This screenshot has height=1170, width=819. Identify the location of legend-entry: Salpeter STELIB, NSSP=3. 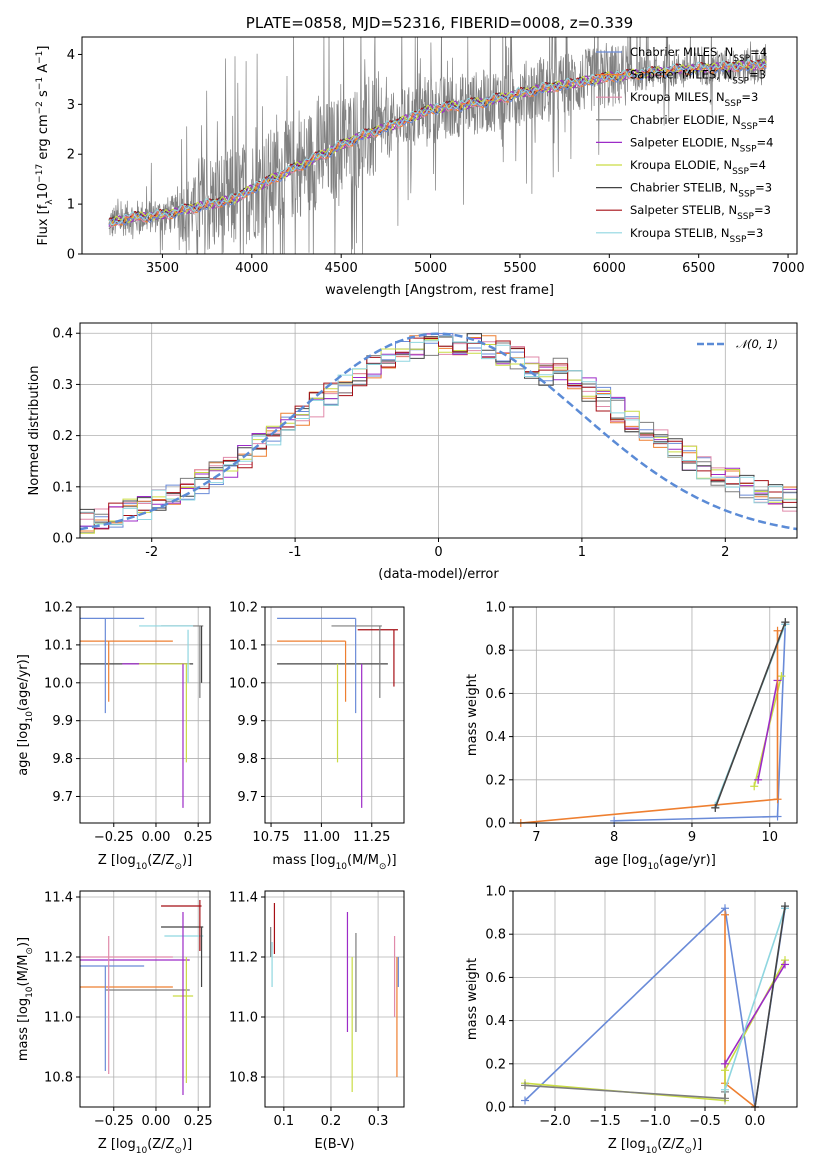
(700, 212).